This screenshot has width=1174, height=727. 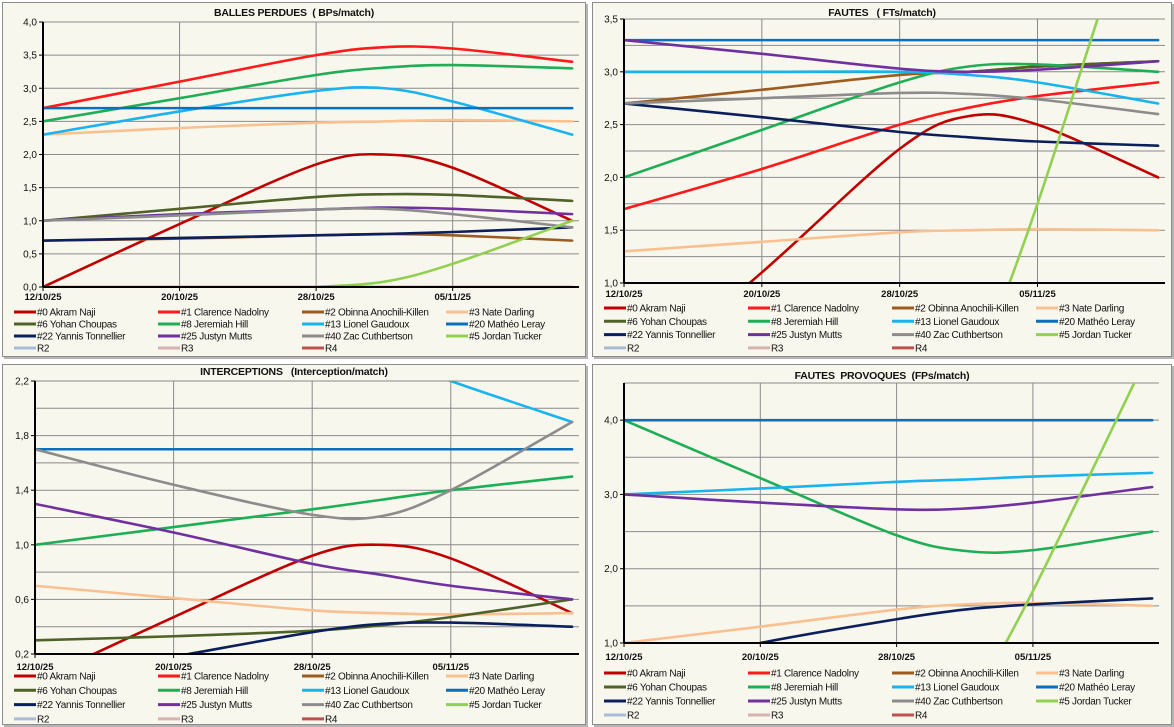 I want to click on y-tick-label: 4,0, so click(x=30, y=23).